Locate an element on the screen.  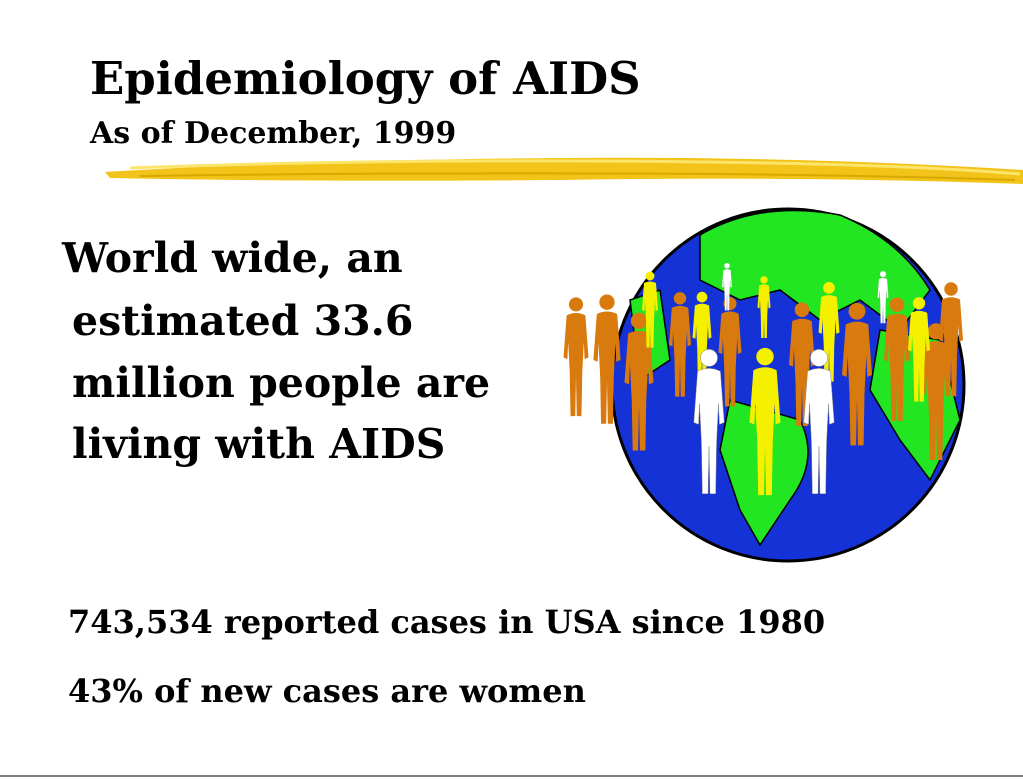
body-line: living with AIDS is located at coordinates (258, 444).